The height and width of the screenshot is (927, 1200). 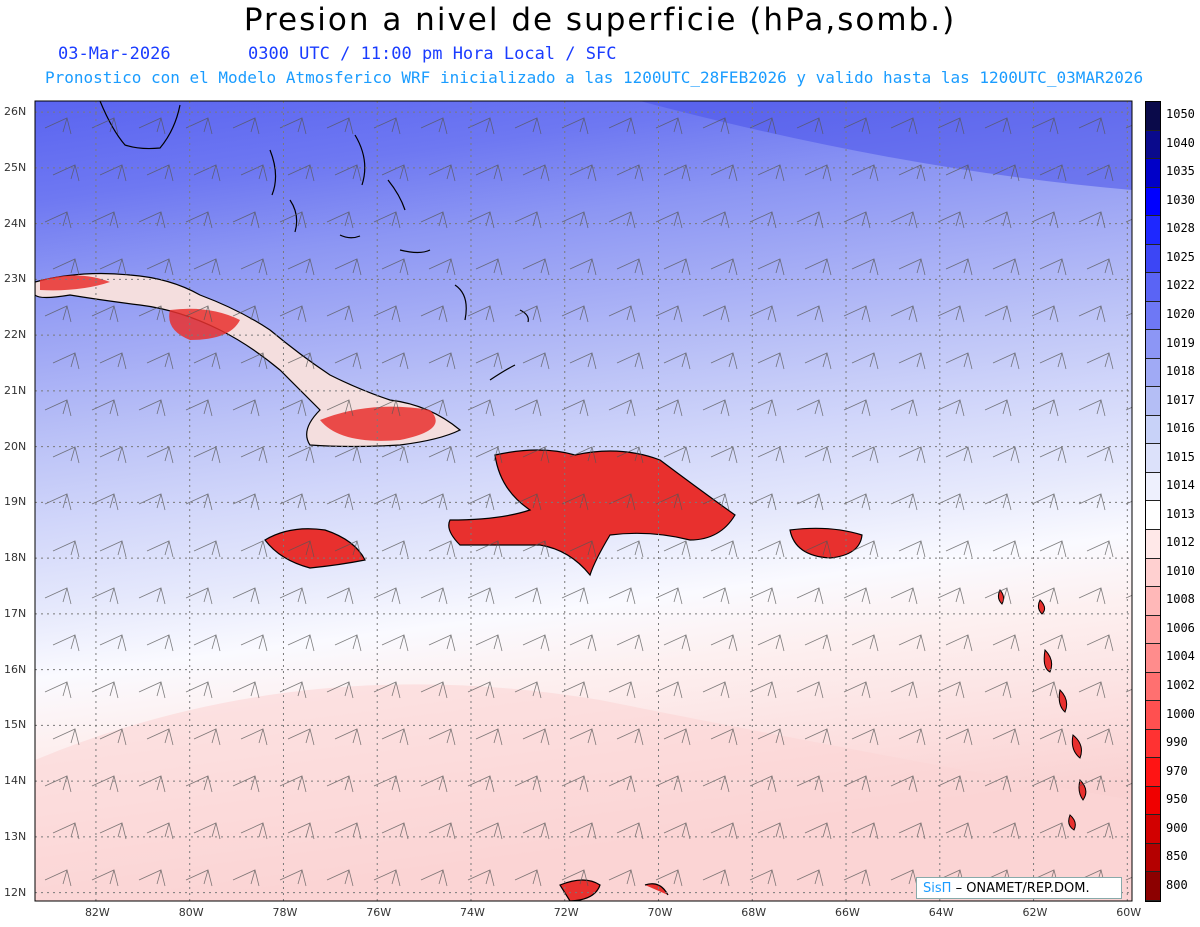 What do you see at coordinates (592, 513) in the screenshot?
I see `hispaniola-island` at bounding box center [592, 513].